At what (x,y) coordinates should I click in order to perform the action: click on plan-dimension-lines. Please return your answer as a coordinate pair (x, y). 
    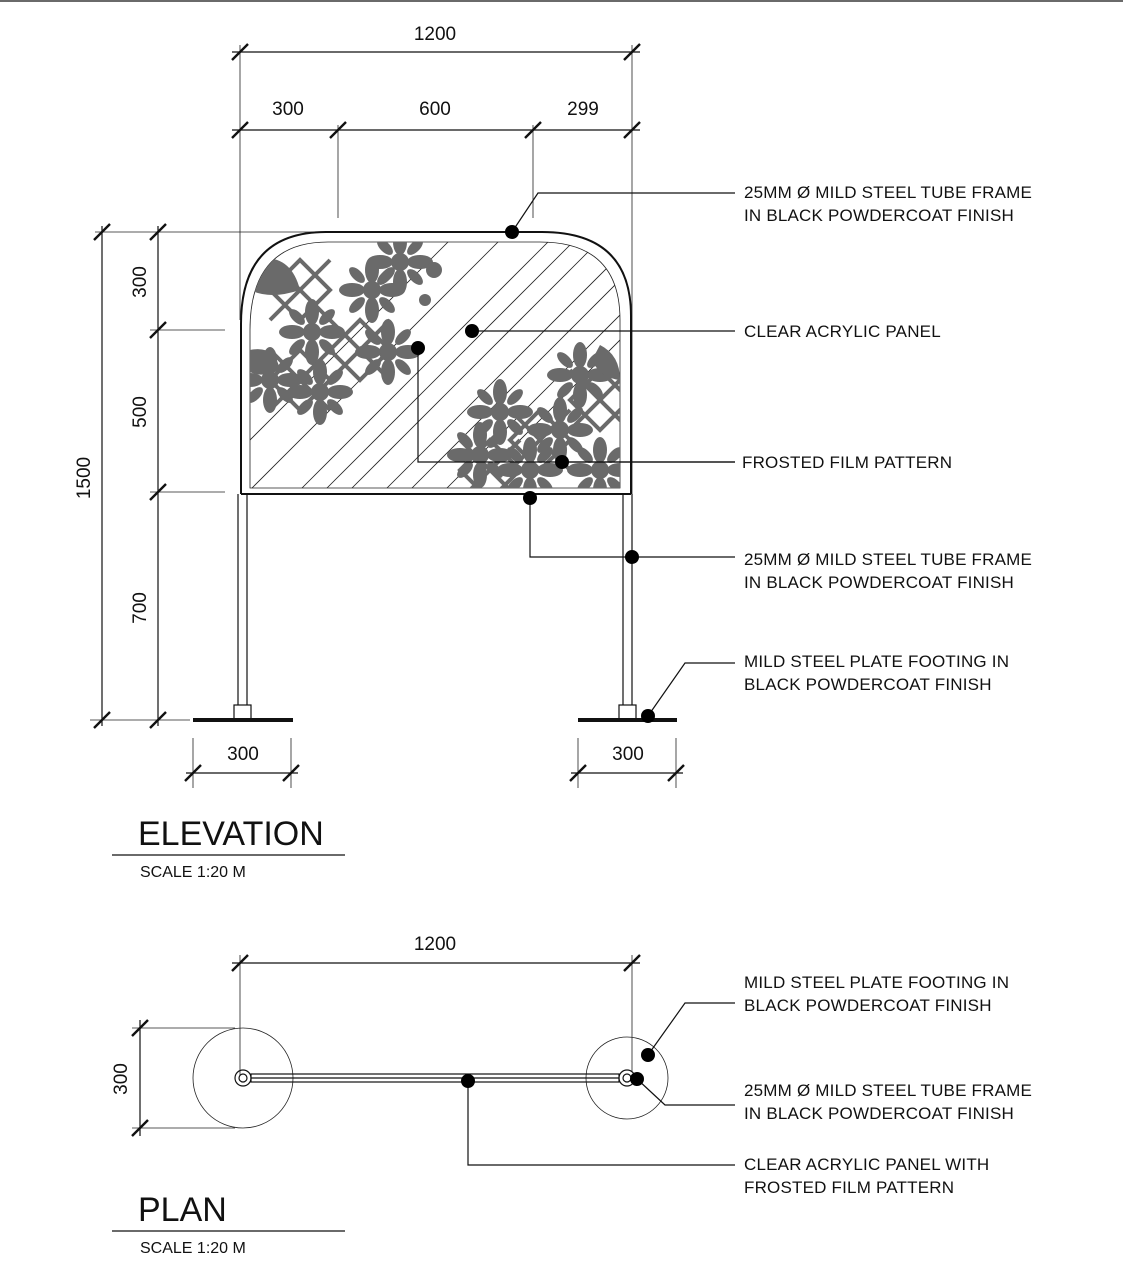
    Looking at the image, I should click on (389, 1049).